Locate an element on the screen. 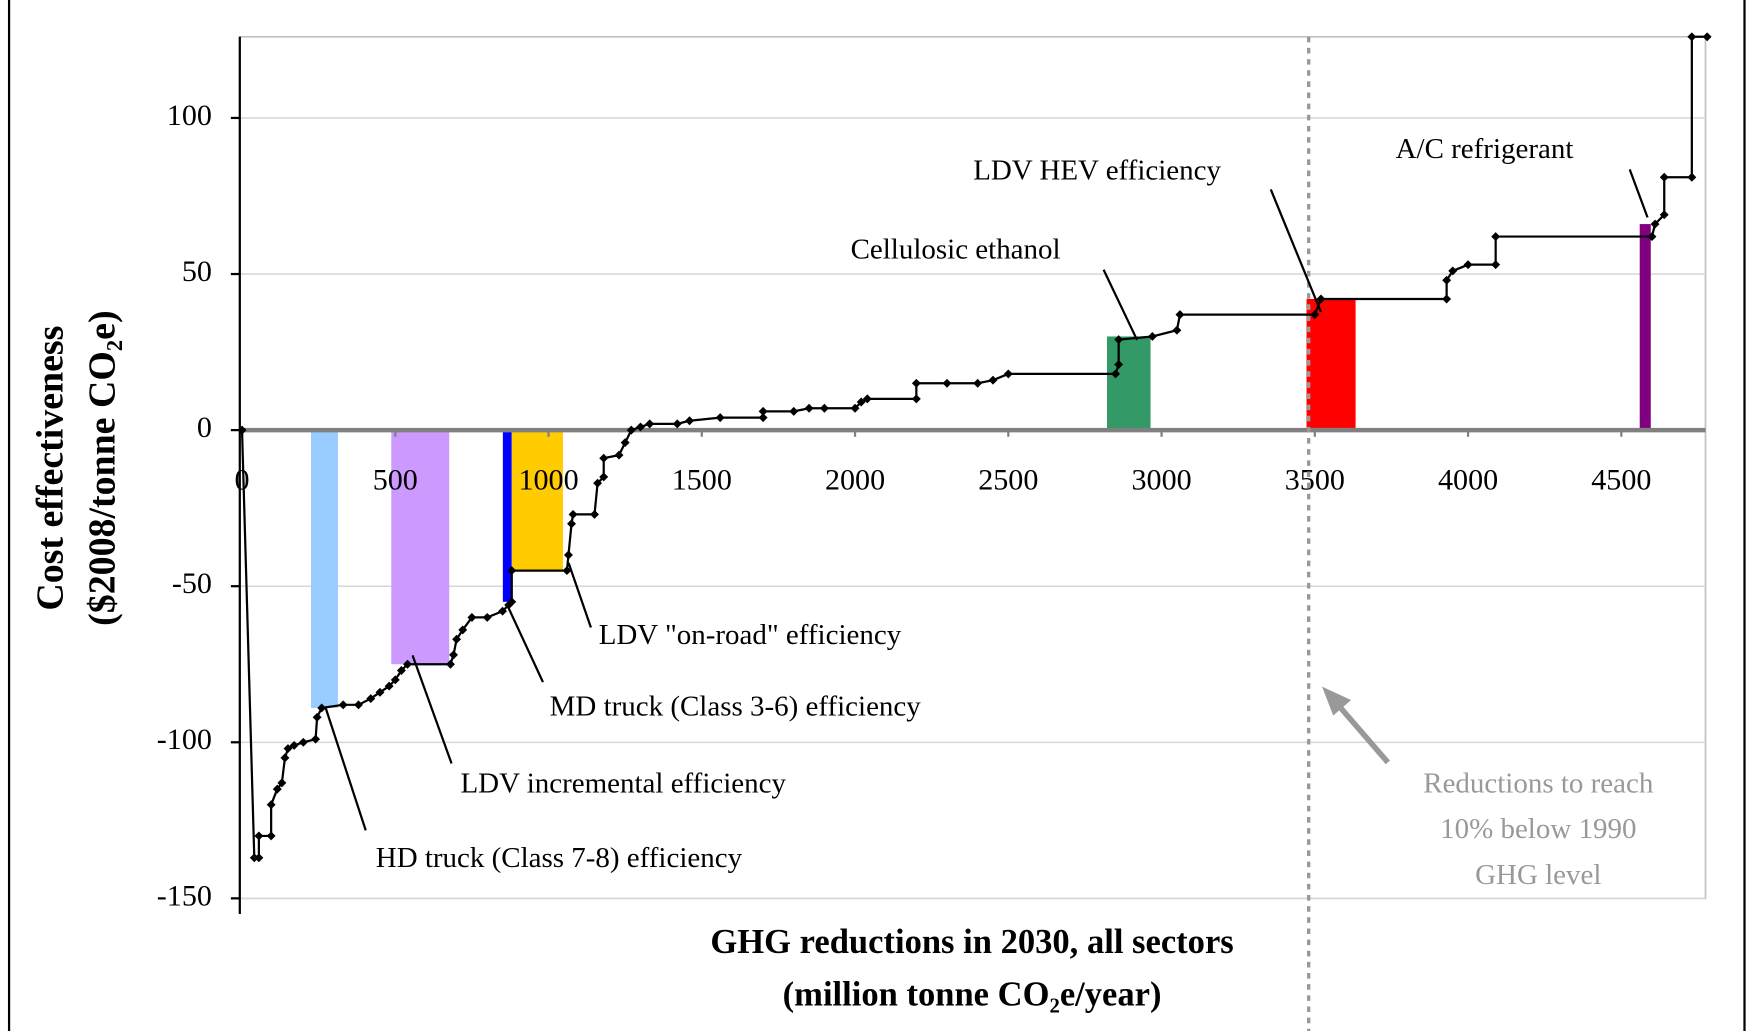 Image resolution: width=1748 pixels, height=1031 pixels. x-tick-label: 500 is located at coordinates (395, 479).